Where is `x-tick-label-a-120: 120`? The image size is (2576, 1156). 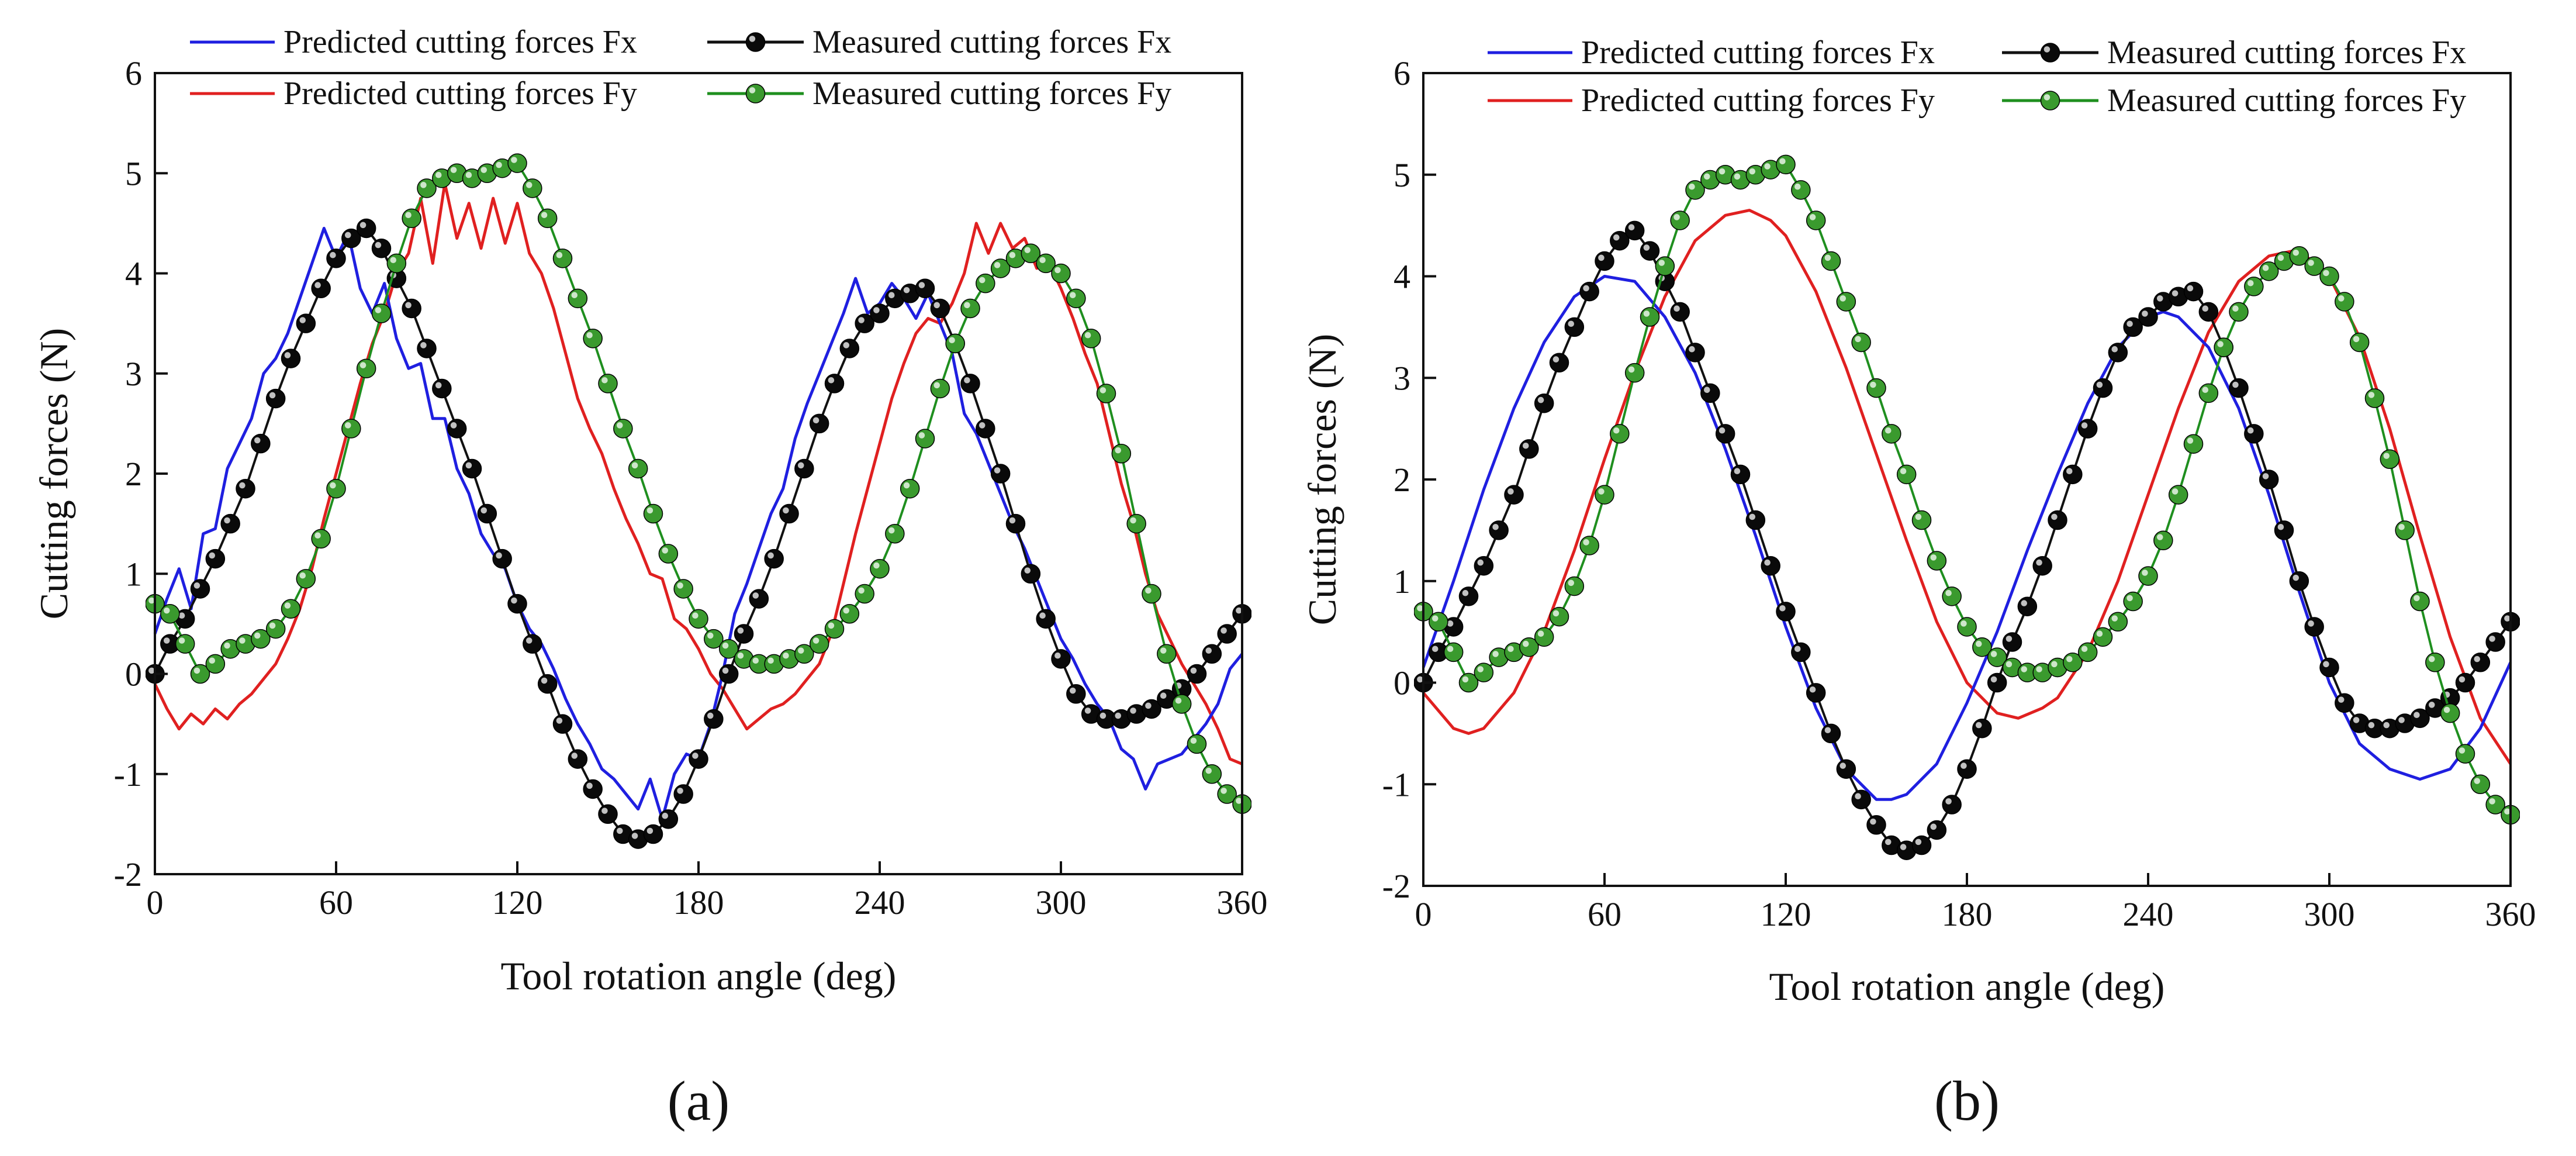
x-tick-label-a-120: 120 is located at coordinates (517, 903).